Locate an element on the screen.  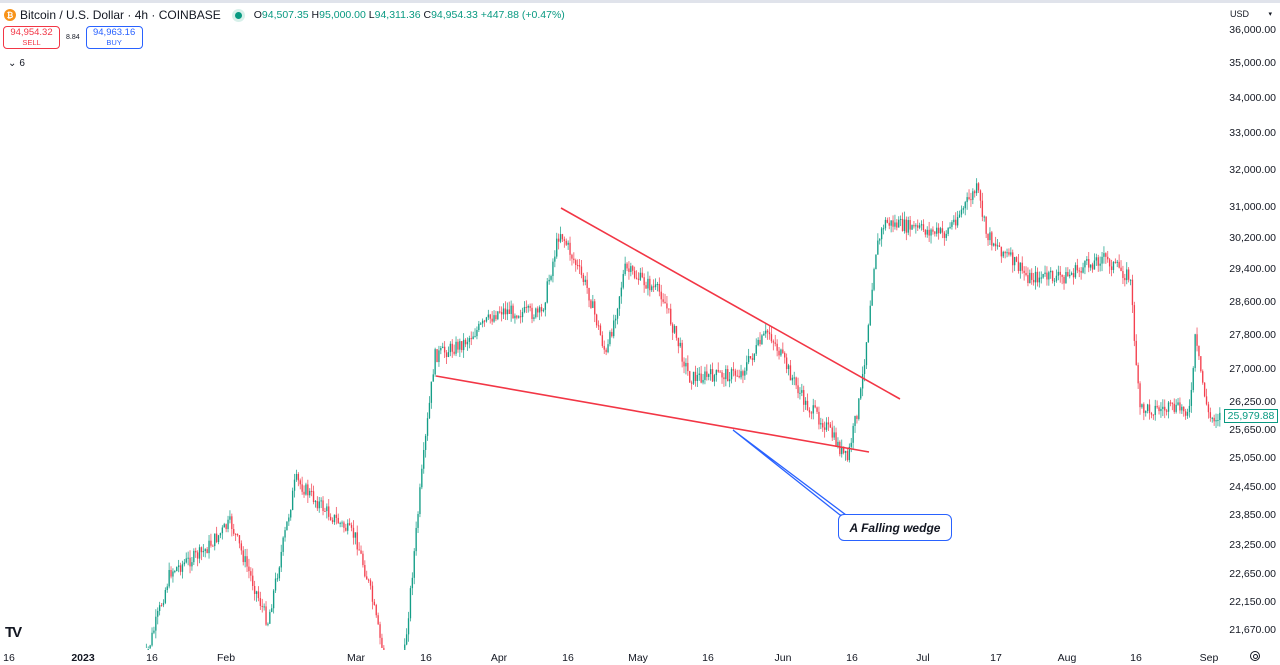
falling-wedge-callout: A Falling wedge is located at coordinates (895, 527).